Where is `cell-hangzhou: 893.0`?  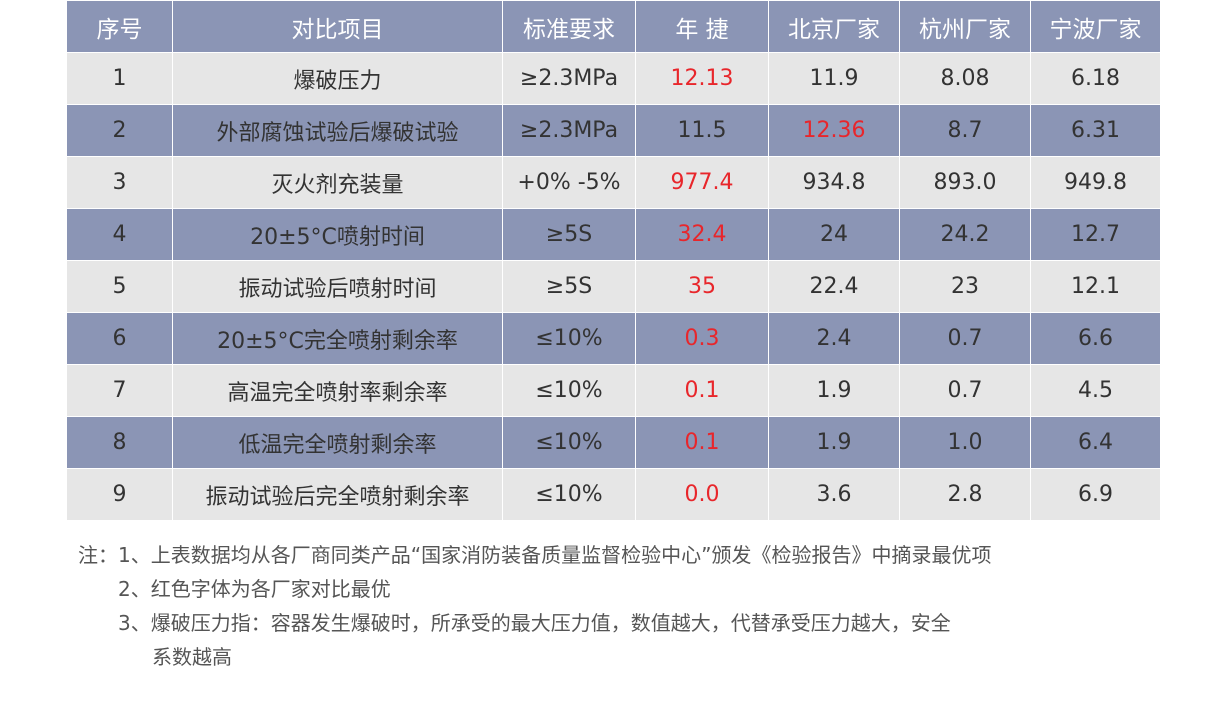
cell-hangzhou: 893.0 is located at coordinates (965, 182).